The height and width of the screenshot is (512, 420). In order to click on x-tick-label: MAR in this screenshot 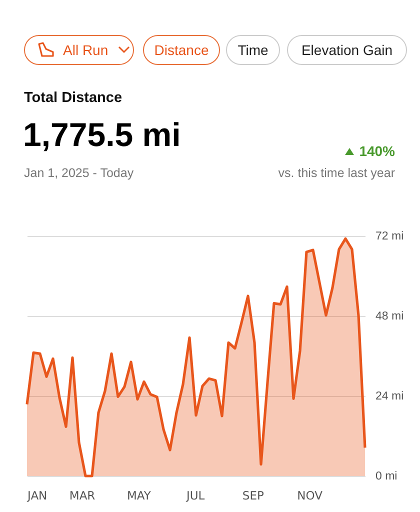, I will do `click(82, 495)`.